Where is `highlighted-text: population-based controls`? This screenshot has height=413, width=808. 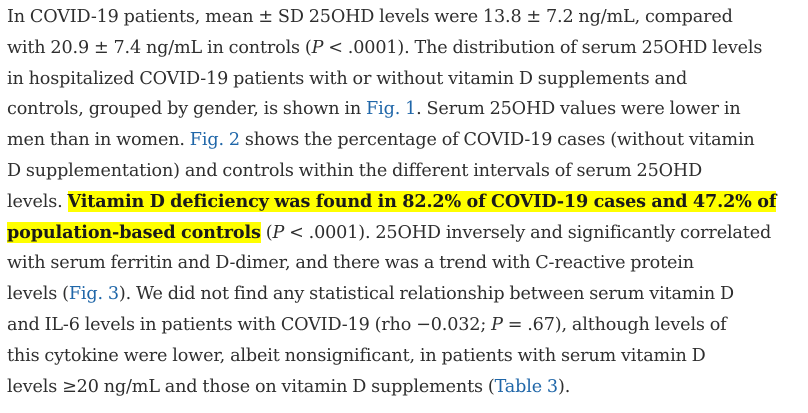 highlighted-text: population-based controls is located at coordinates (134, 232).